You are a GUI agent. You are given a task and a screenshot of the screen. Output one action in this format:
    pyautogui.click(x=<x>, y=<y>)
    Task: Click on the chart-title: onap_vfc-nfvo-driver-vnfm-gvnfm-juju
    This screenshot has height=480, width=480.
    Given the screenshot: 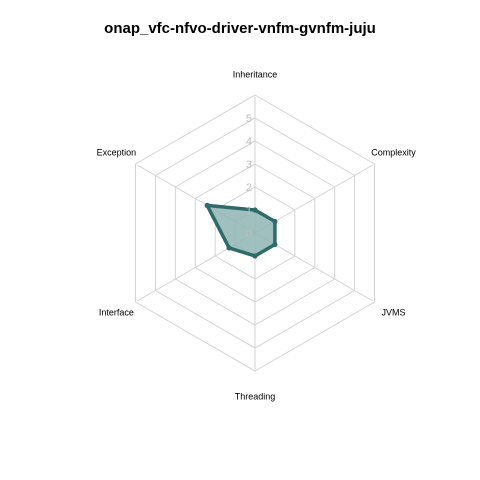 What is the action you would take?
    pyautogui.click(x=240, y=28)
    